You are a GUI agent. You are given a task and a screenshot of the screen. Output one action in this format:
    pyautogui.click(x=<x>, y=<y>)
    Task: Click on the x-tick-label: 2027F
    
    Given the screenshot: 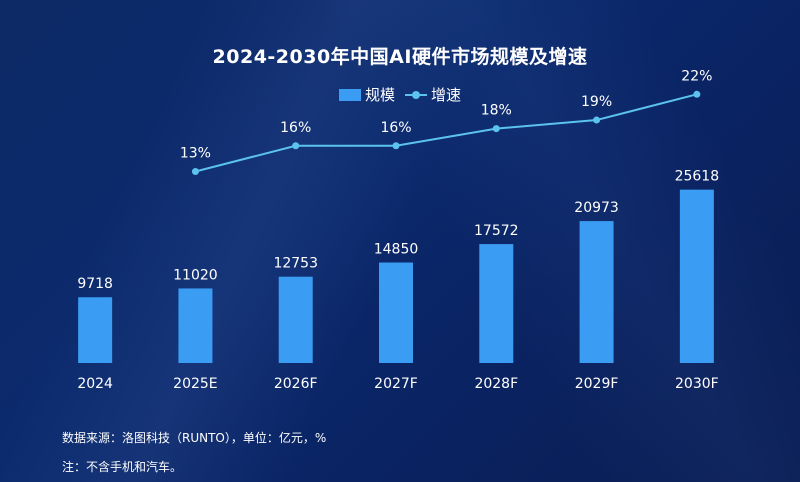 What is the action you would take?
    pyautogui.click(x=396, y=384)
    